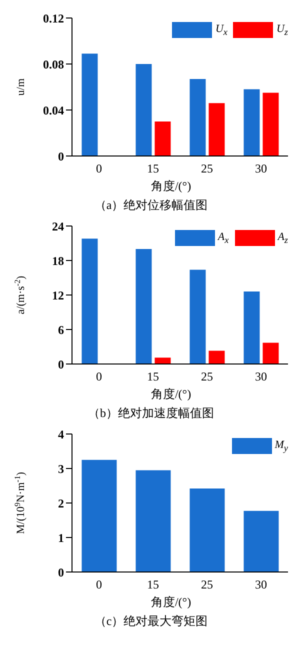  What do you see at coordinates (21, 87) in the screenshot?
I see `y-axis-title: u/m` at bounding box center [21, 87].